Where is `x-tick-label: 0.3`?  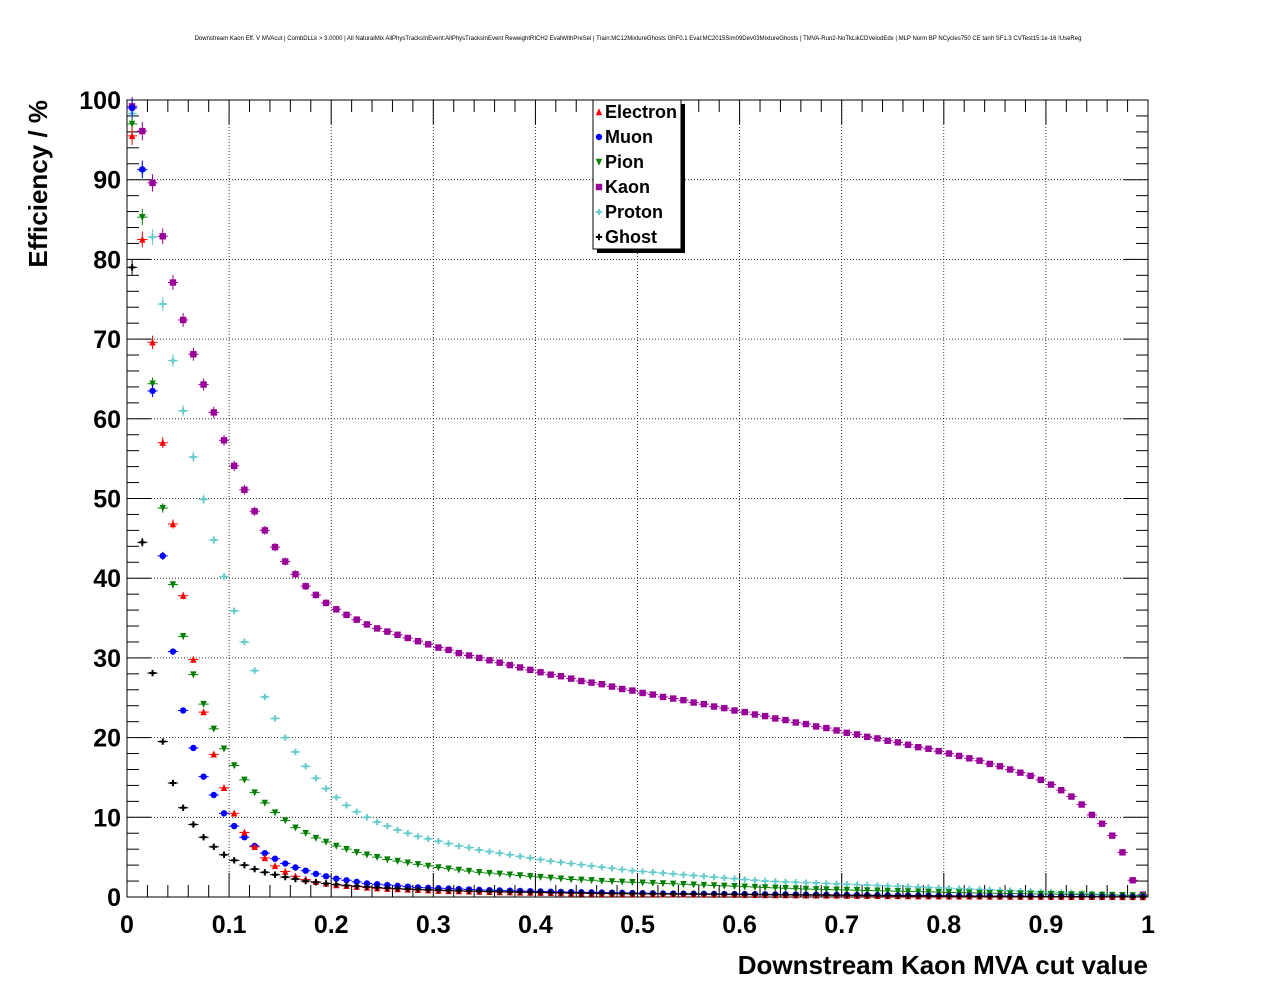 x-tick-label: 0.3 is located at coordinates (433, 925).